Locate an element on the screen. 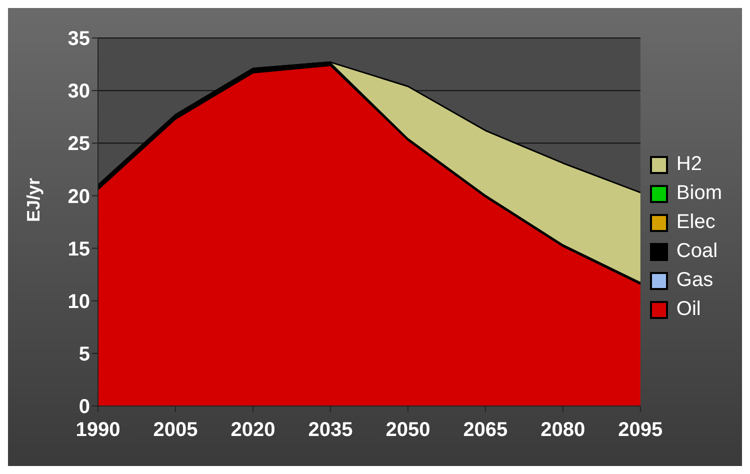 This screenshot has width=750, height=474. y-axis-title: EJ/yr is located at coordinates (33, 200).